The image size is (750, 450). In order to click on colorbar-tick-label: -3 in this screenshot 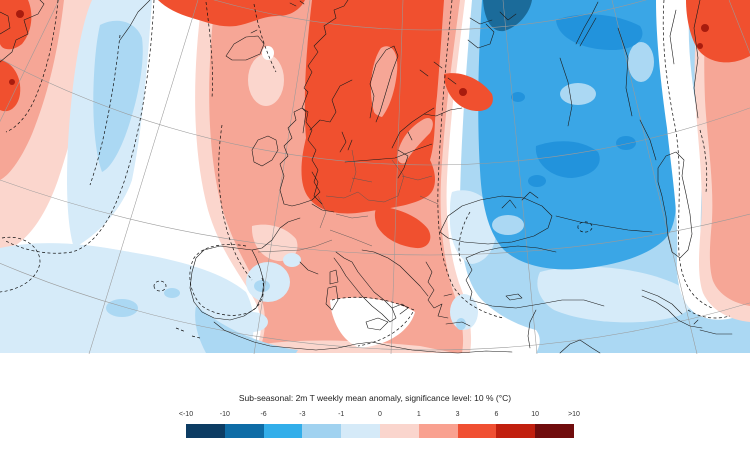, I will do `click(302, 414)`.